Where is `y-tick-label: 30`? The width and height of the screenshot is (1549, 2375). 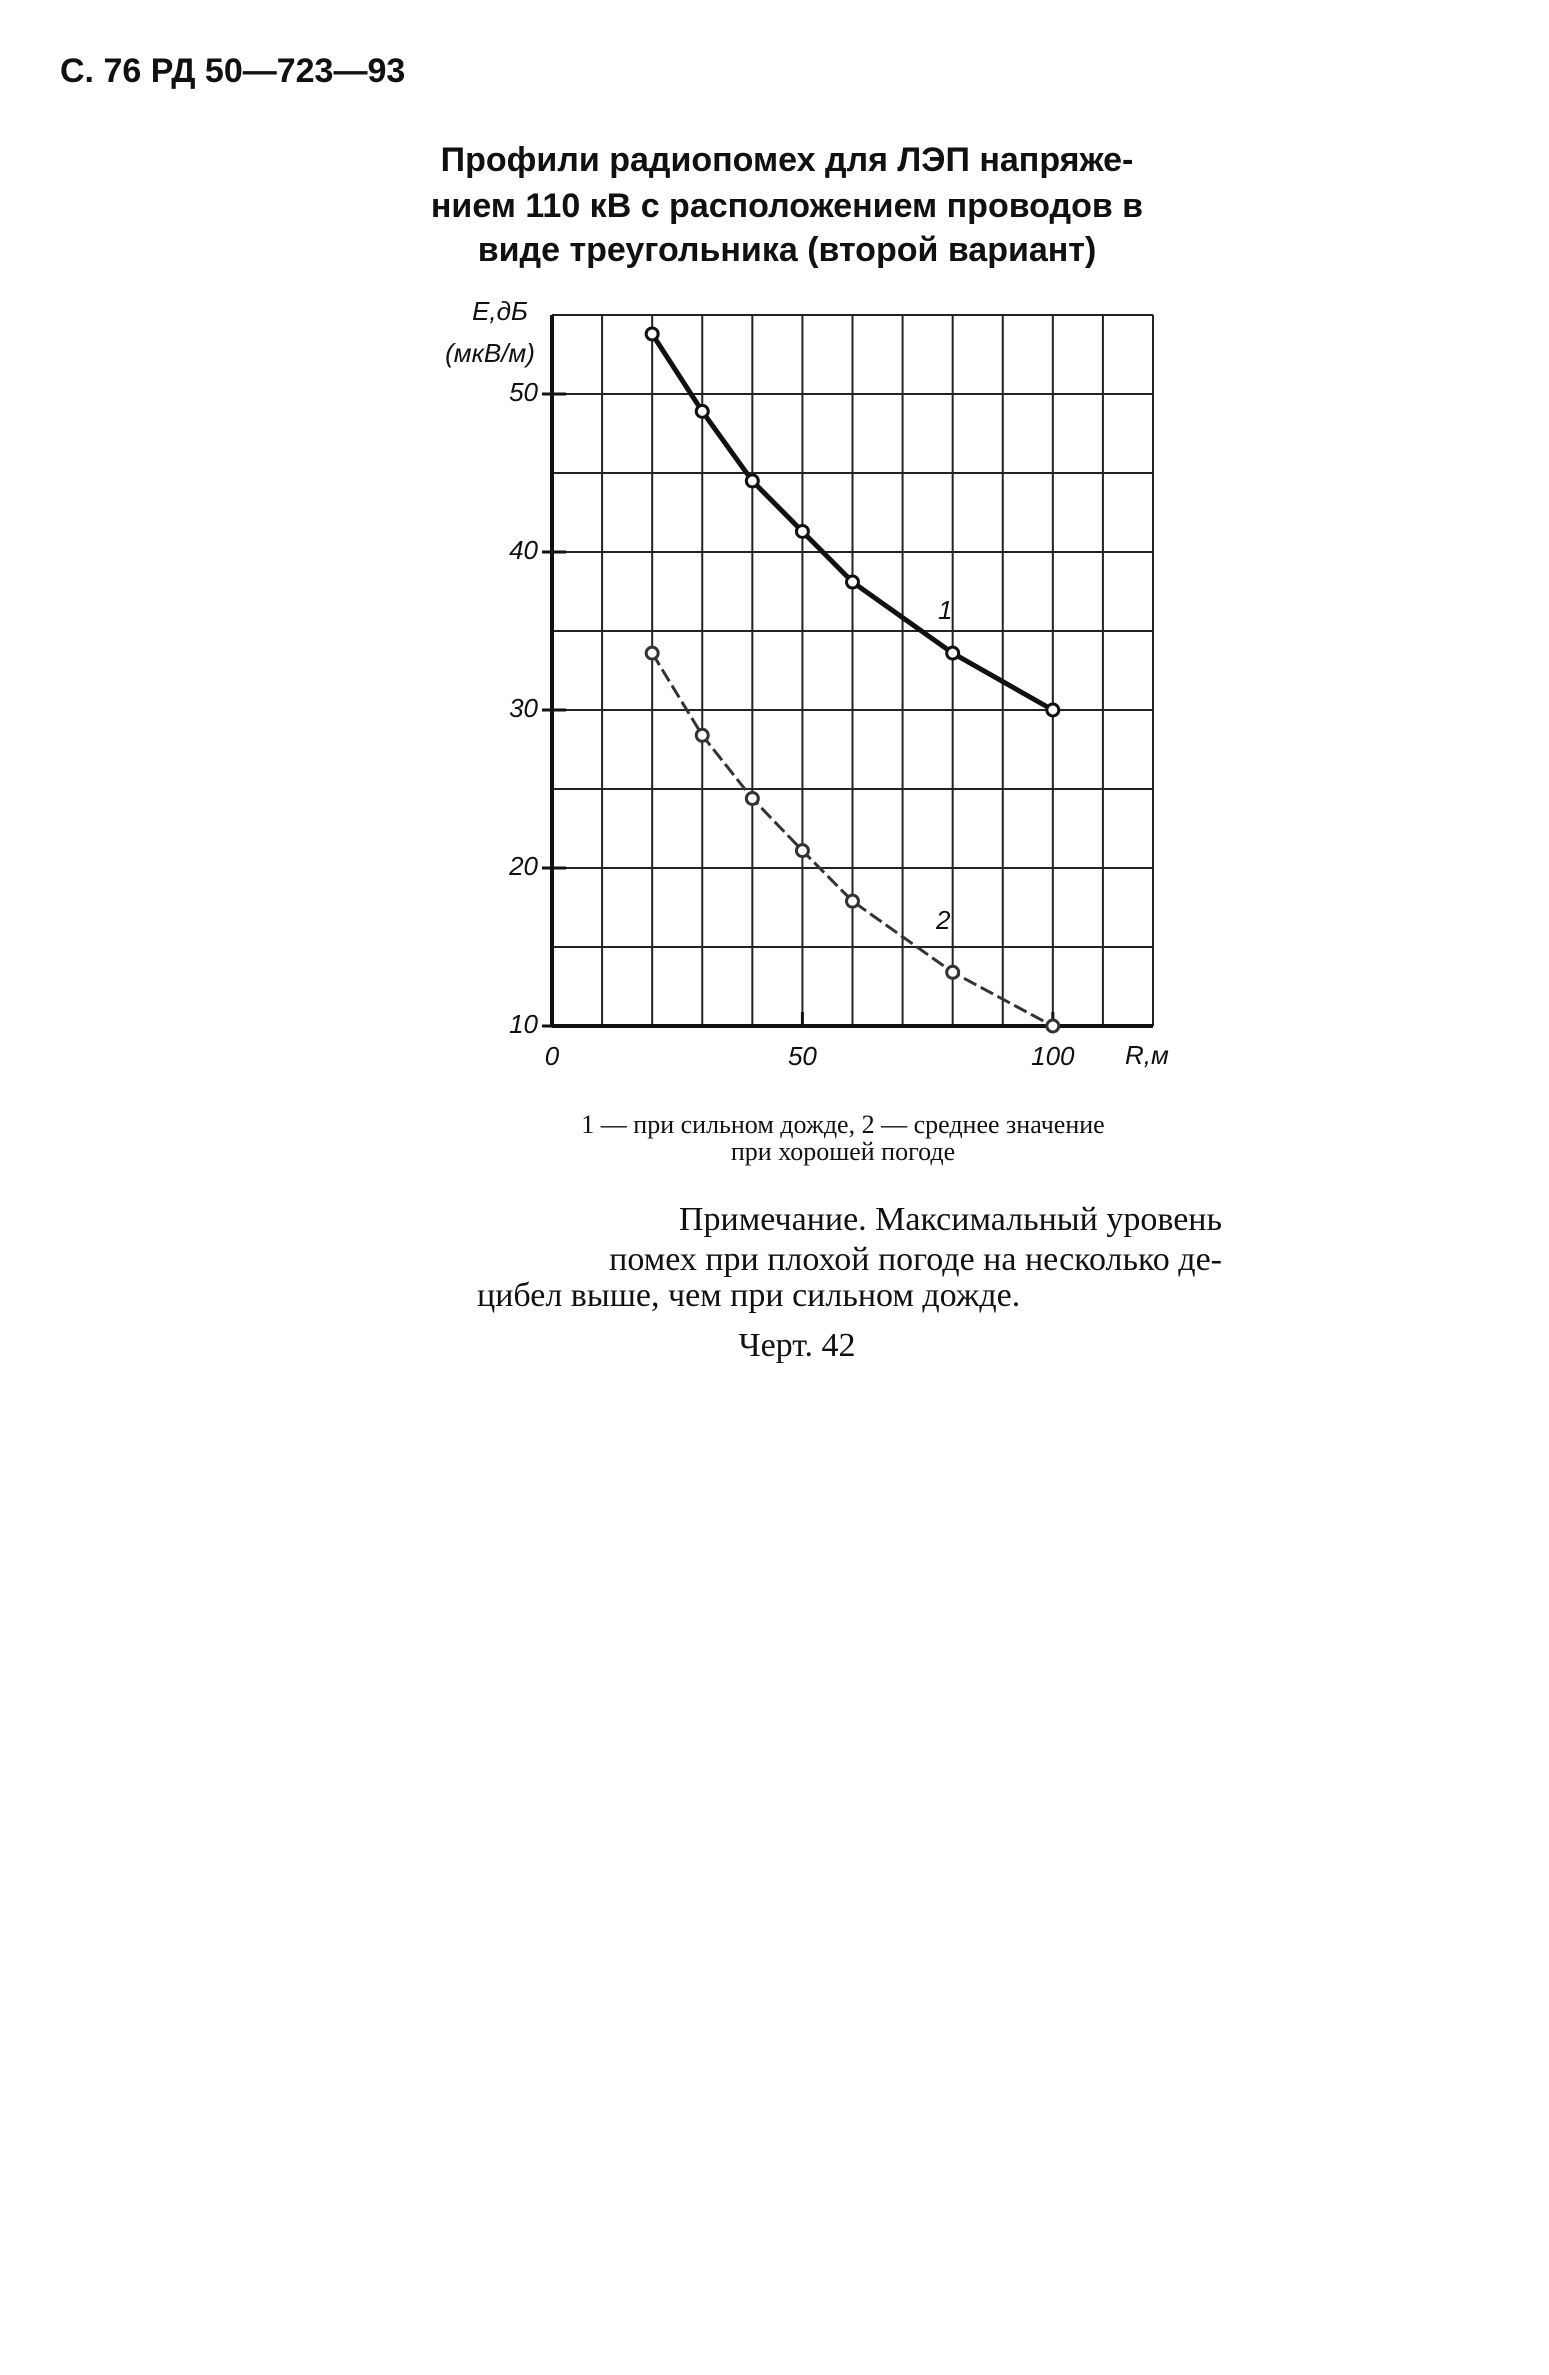 y-tick-label: 30 is located at coordinates (523, 708).